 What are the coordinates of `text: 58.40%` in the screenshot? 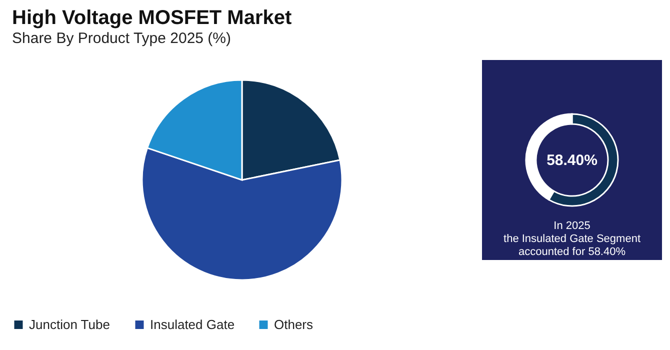 It's located at (572, 160).